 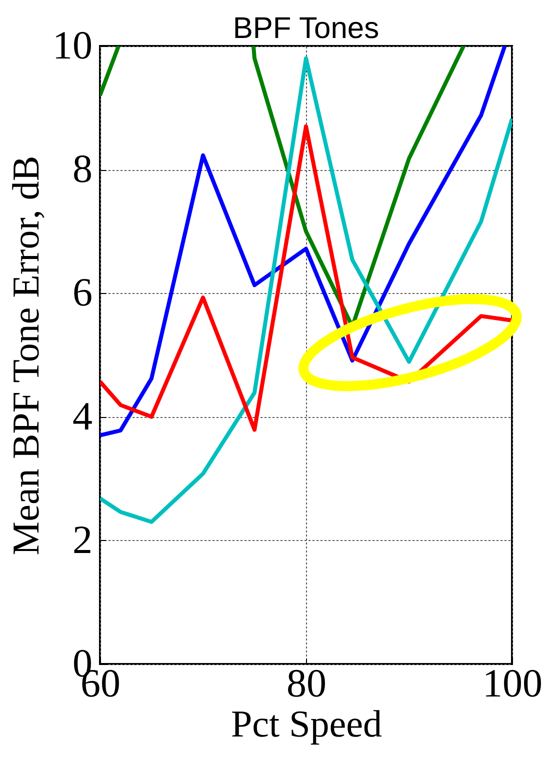 What do you see at coordinates (306, 28) in the screenshot?
I see `chart-title: BPF Tones` at bounding box center [306, 28].